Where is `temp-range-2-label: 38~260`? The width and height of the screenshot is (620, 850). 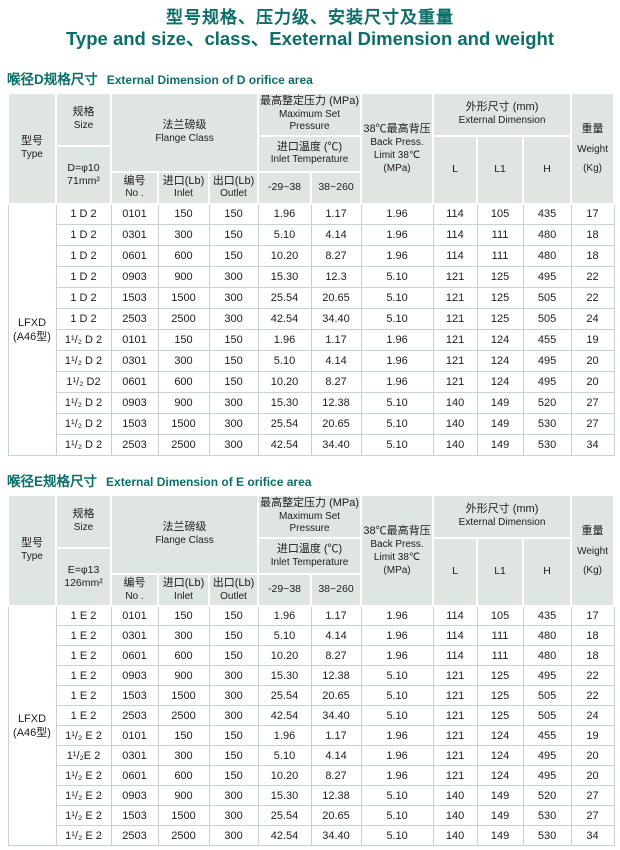
temp-range-2-label: 38~260 is located at coordinates (336, 187).